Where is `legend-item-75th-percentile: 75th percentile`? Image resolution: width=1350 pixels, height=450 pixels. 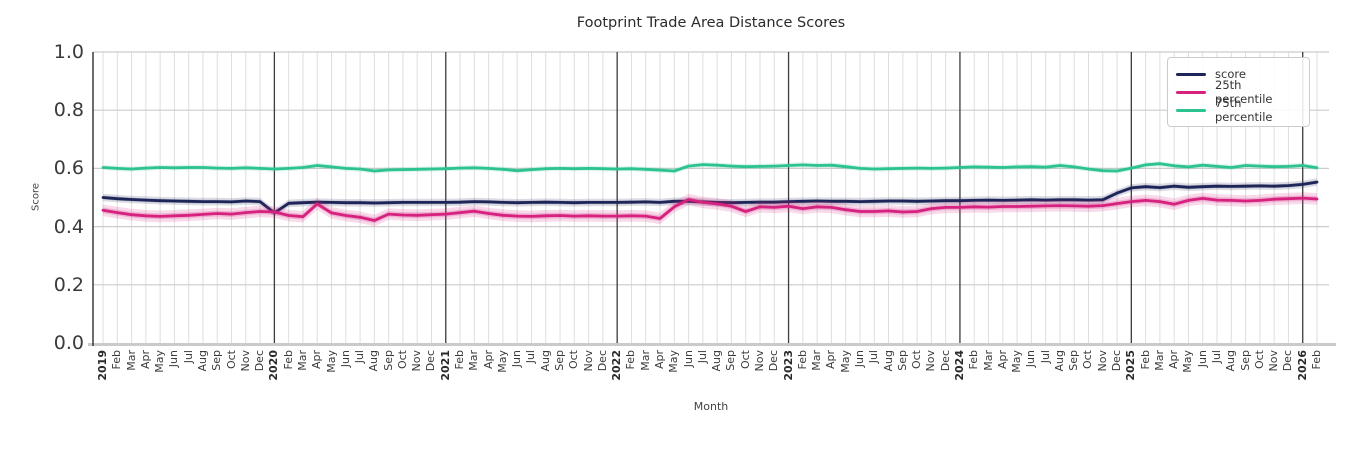 legend-item-75th-percentile: 75th percentile is located at coordinates (1238, 110).